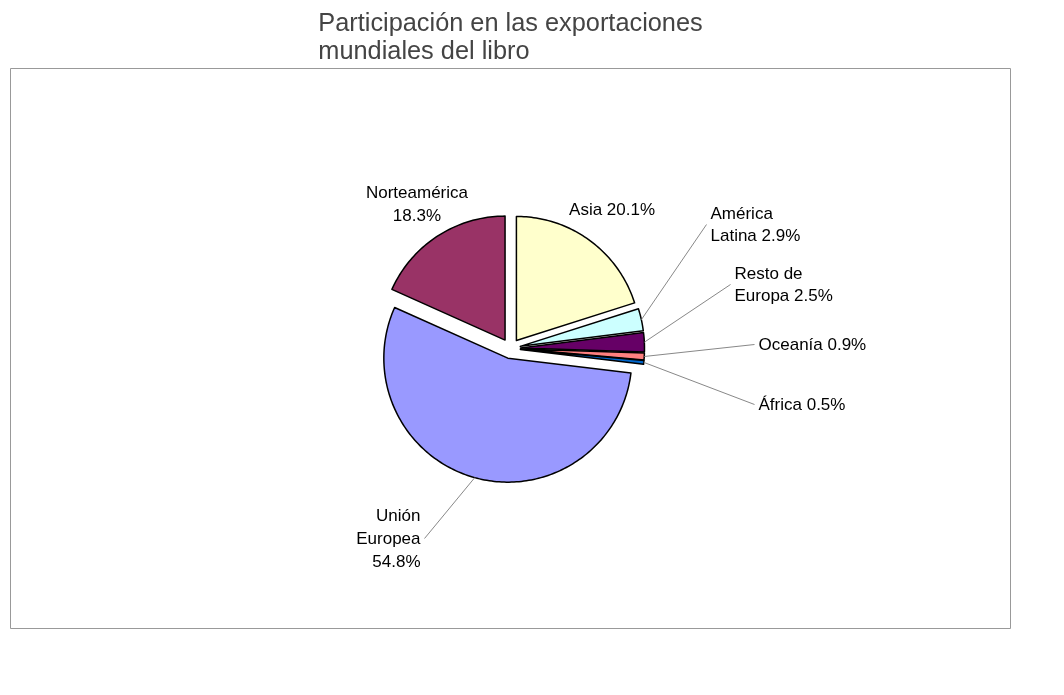  Describe the element at coordinates (417, 193) in the screenshot. I see `slice-label: Norteamérica` at that location.